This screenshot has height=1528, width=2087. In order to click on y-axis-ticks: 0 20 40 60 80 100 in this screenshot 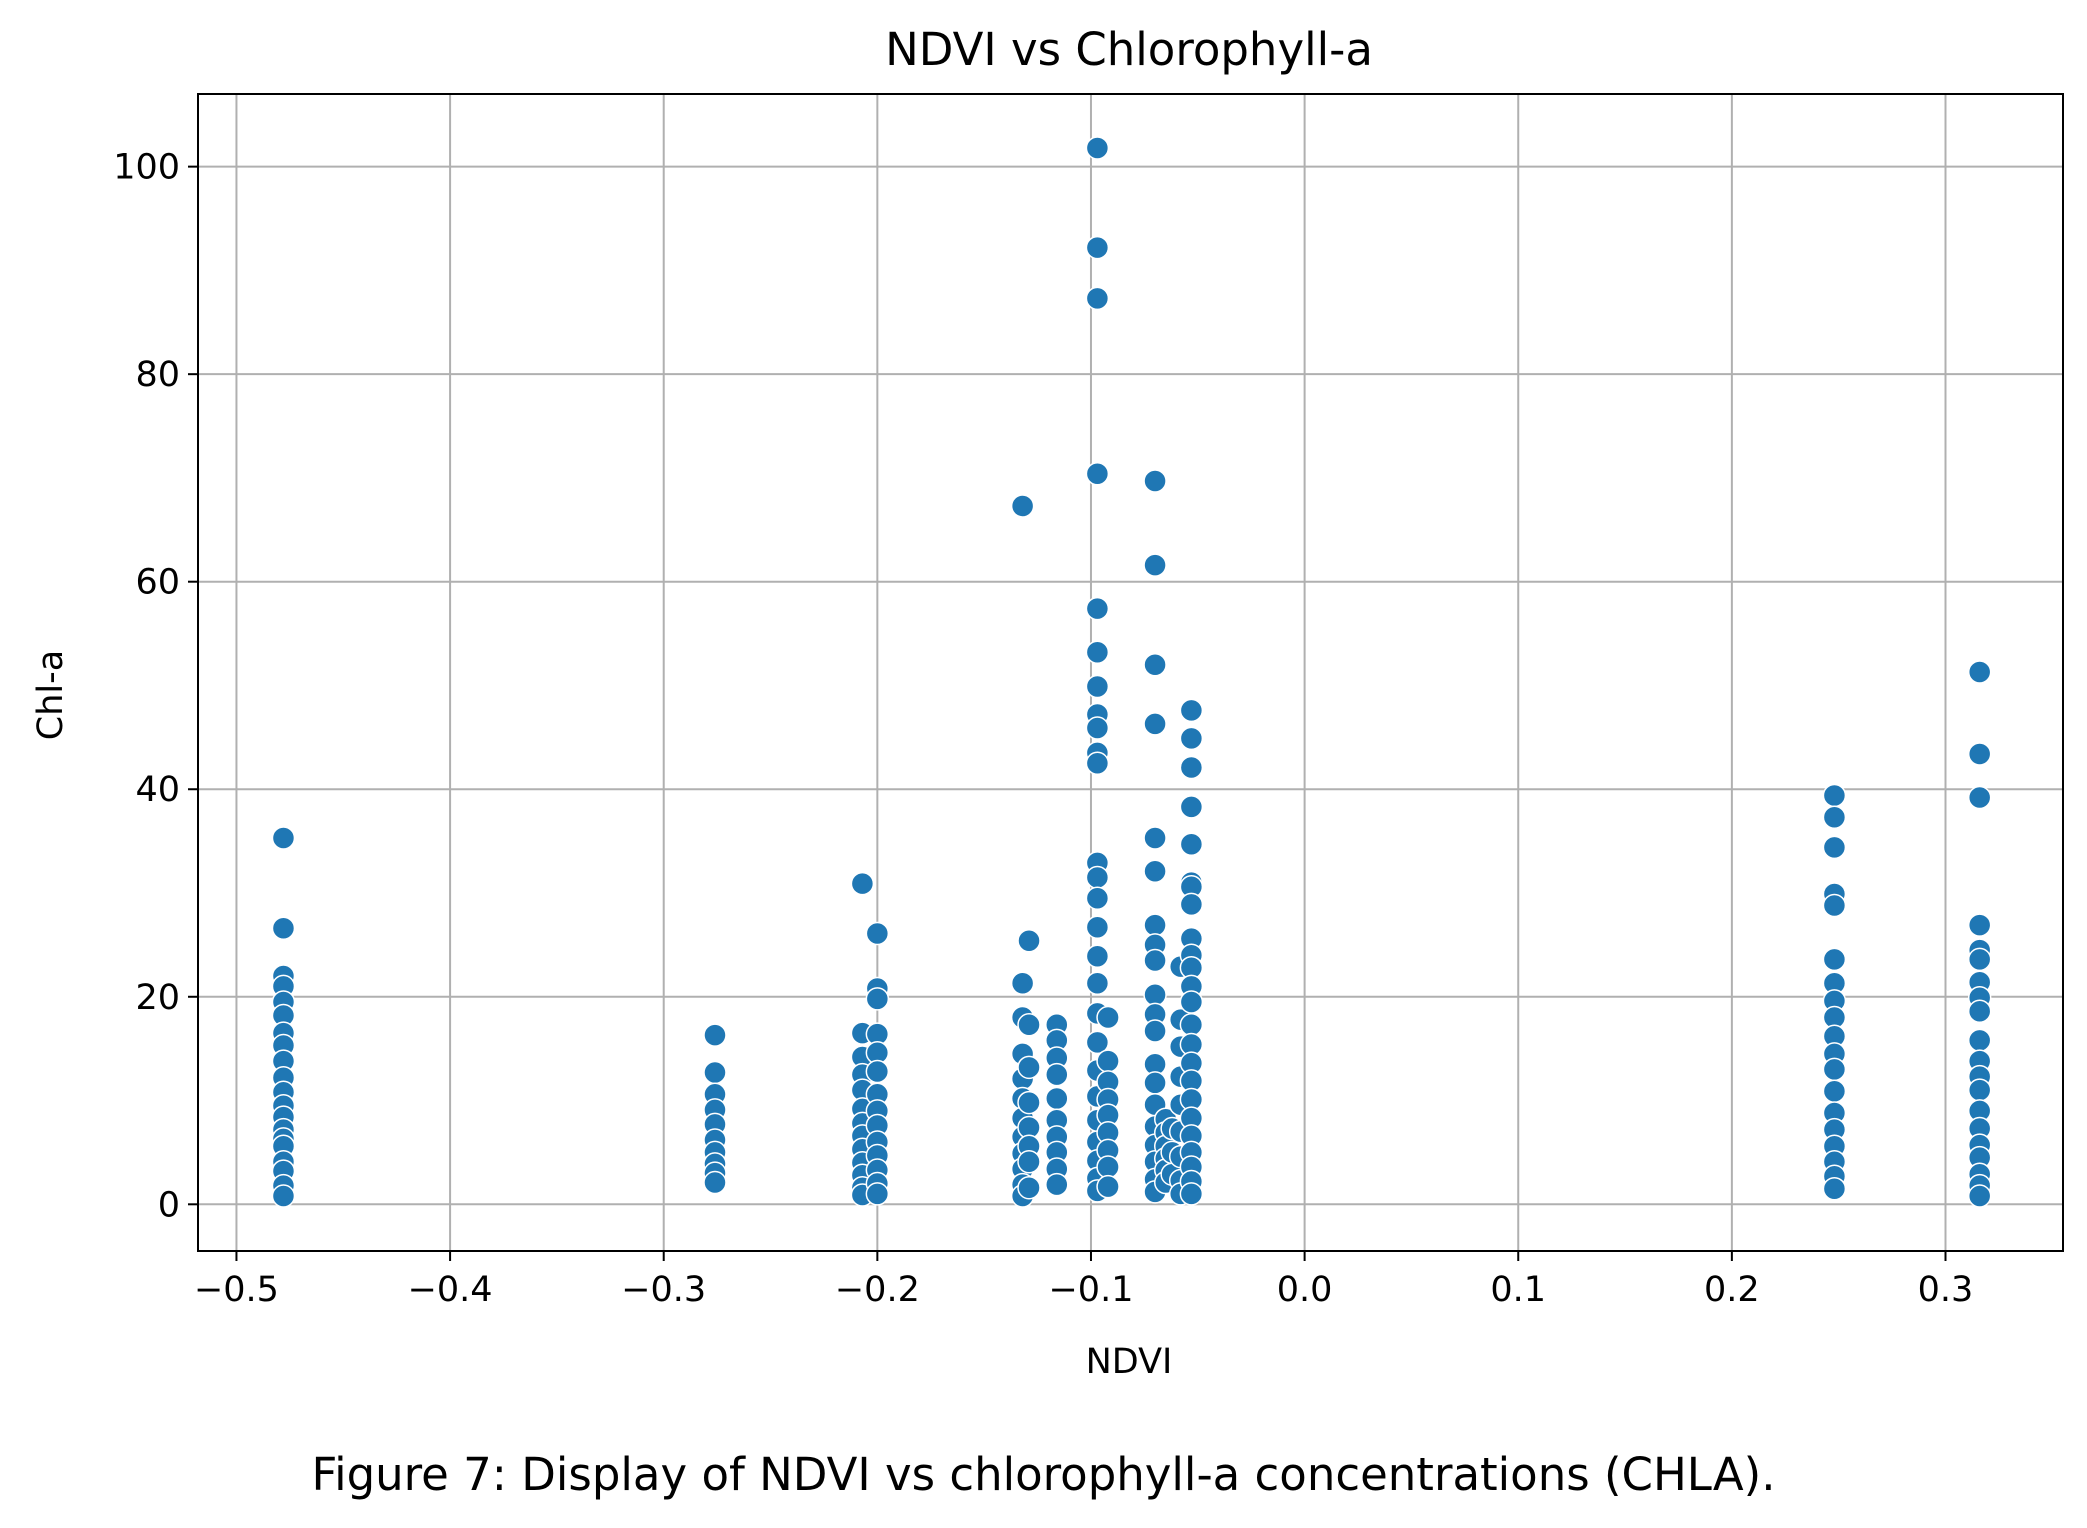, I will do `click(155, 686)`.